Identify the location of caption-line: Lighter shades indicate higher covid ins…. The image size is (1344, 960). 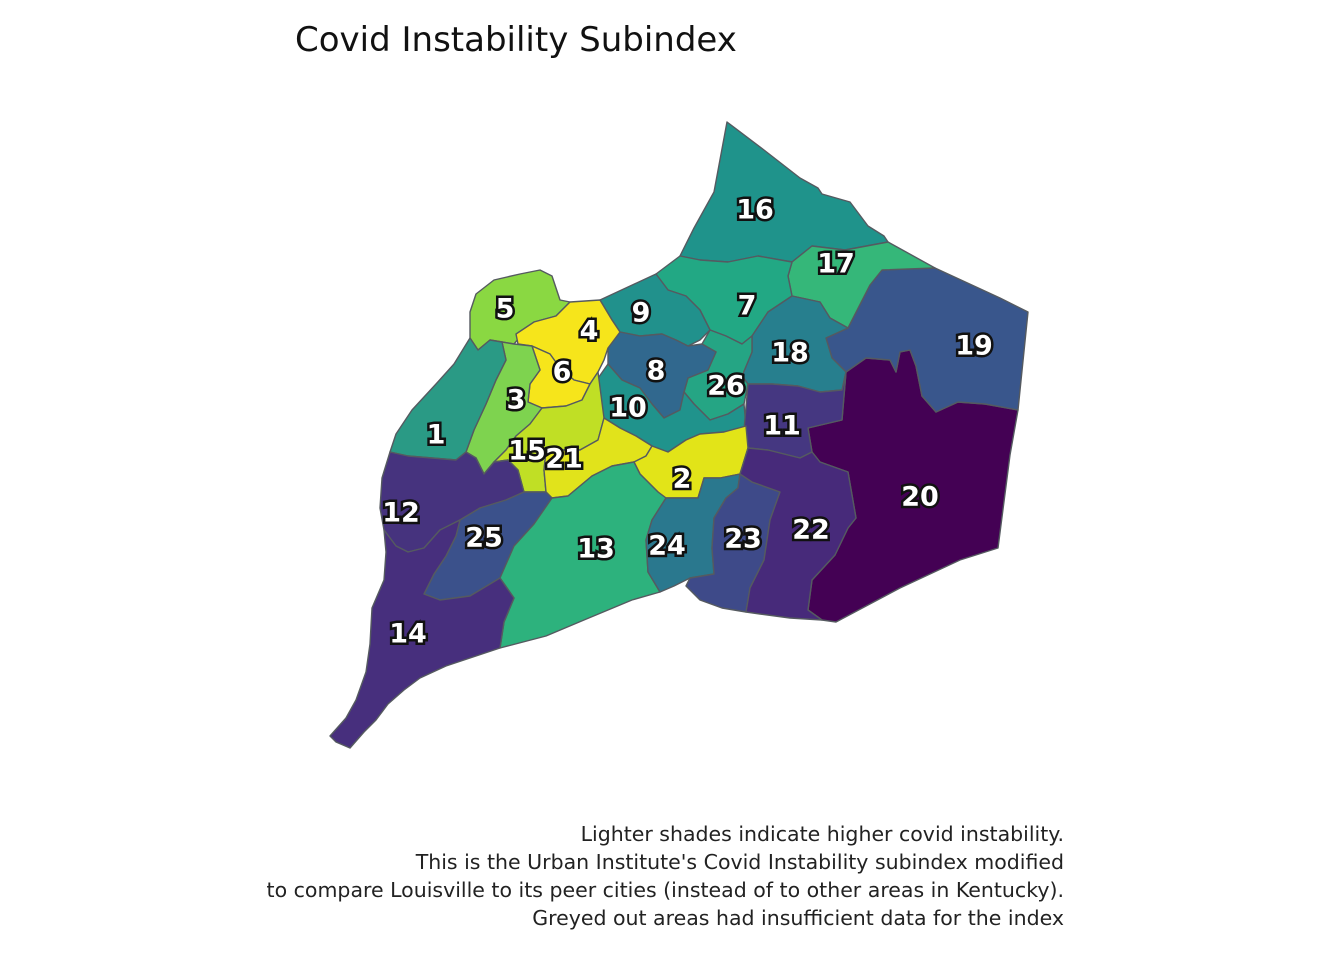
(822, 834).